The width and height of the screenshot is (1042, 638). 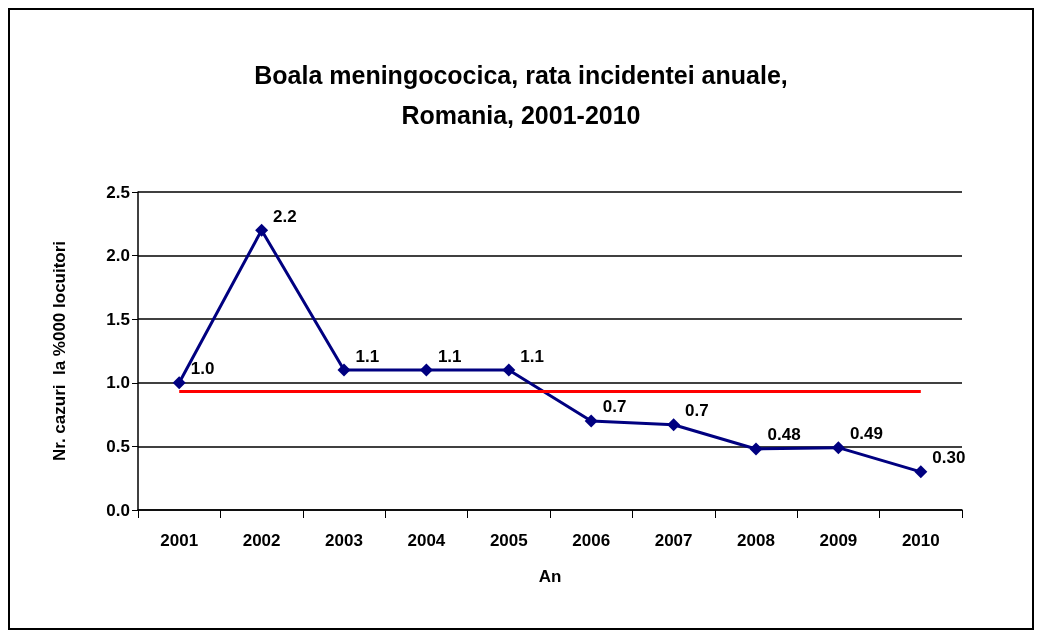 What do you see at coordinates (591, 540) in the screenshot?
I see `x-tick-label: 2006` at bounding box center [591, 540].